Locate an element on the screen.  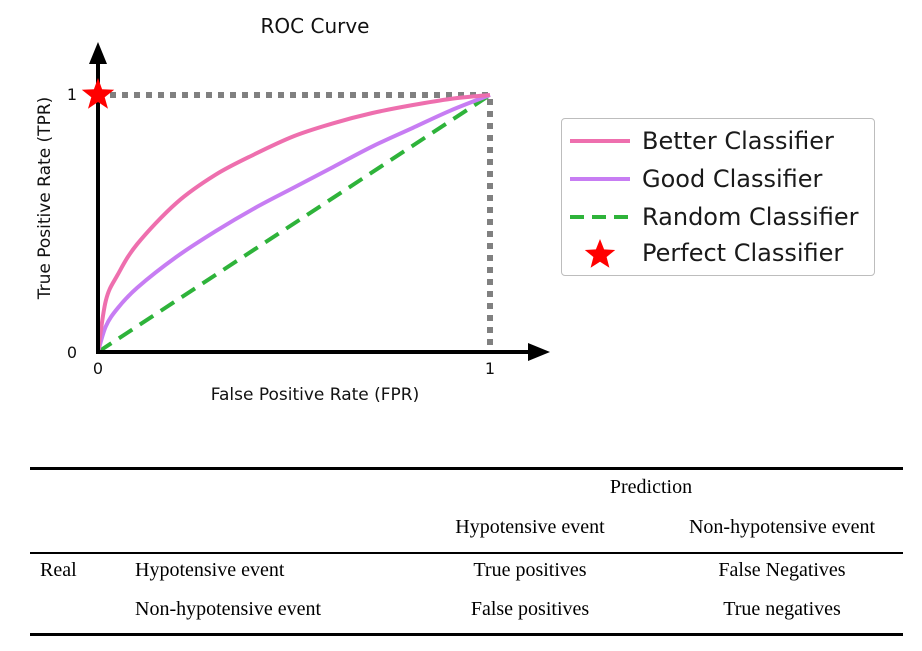
table-top-rule is located at coordinates (466, 468).